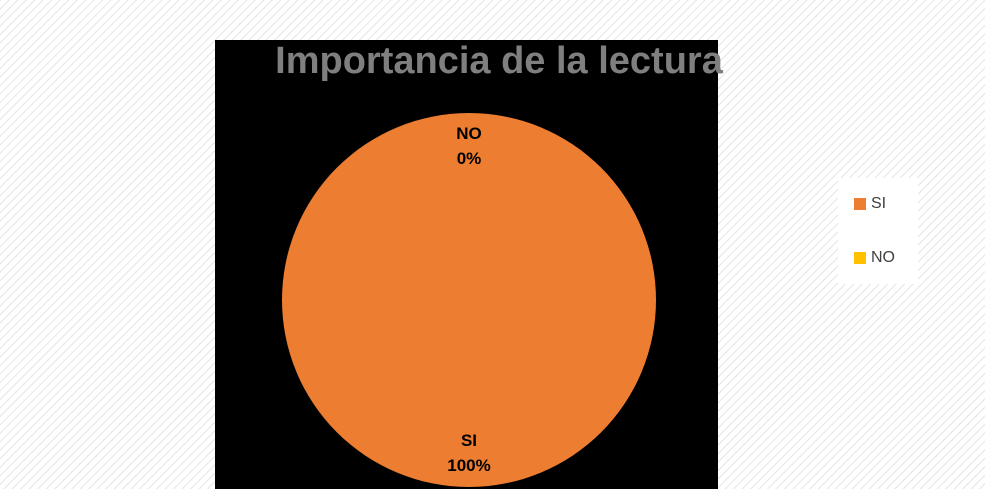 This screenshot has height=489, width=985. Describe the element at coordinates (883, 257) in the screenshot. I see `legend-label: NO` at that location.